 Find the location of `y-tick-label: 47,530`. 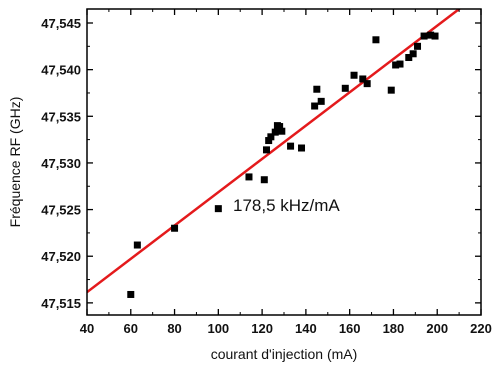

y-tick-label: 47,530 is located at coordinates (61, 163).